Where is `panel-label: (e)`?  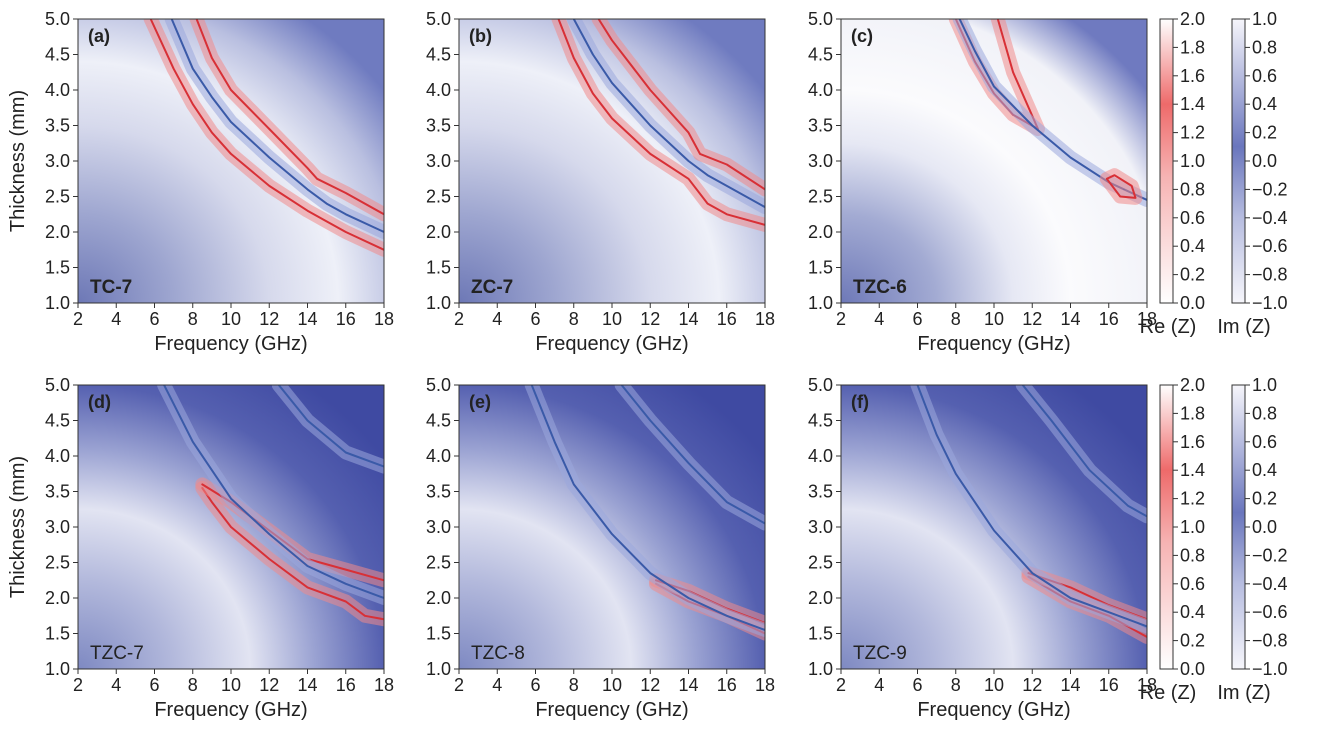 panel-label: (e) is located at coordinates (480, 402).